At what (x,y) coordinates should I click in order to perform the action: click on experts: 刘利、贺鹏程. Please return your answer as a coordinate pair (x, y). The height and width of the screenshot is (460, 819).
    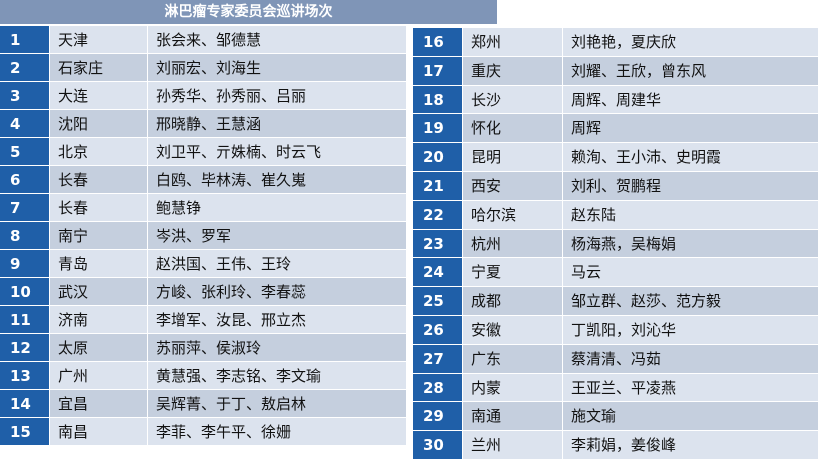
    Looking at the image, I should click on (691, 186).